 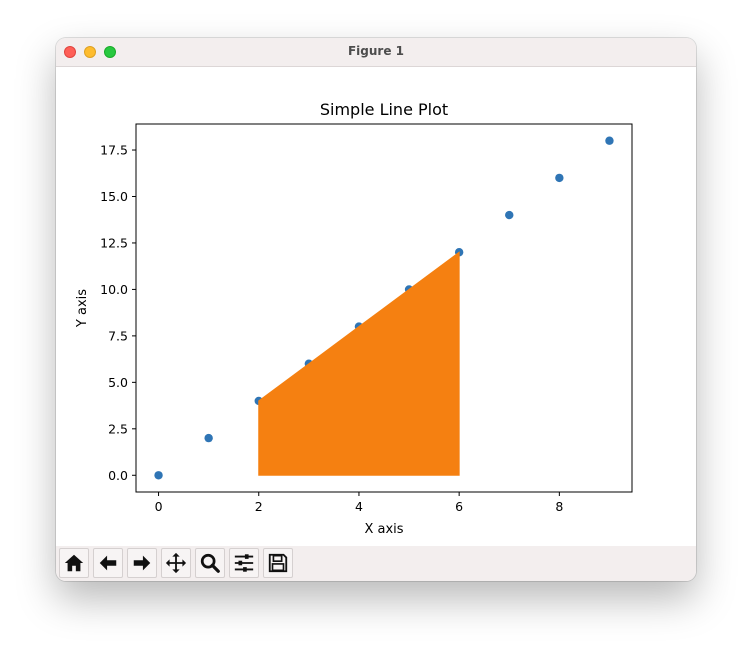 I want to click on move-icon, so click(x=176, y=563).